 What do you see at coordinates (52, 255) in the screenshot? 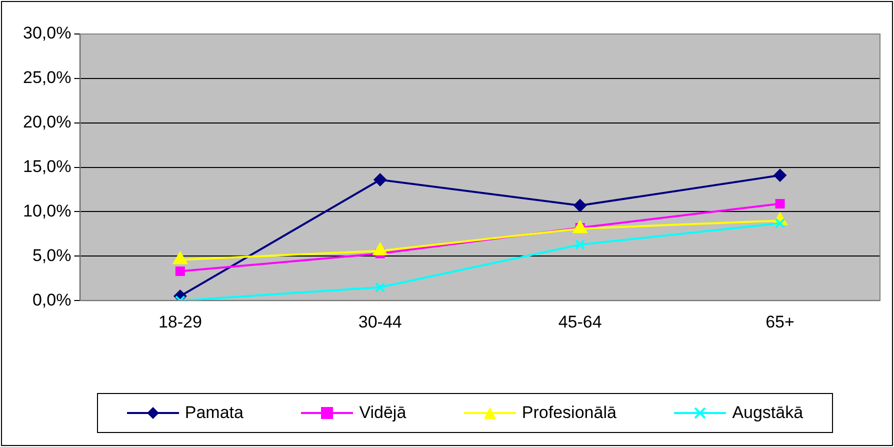
I see `y-tick-label: 5,0%` at bounding box center [52, 255].